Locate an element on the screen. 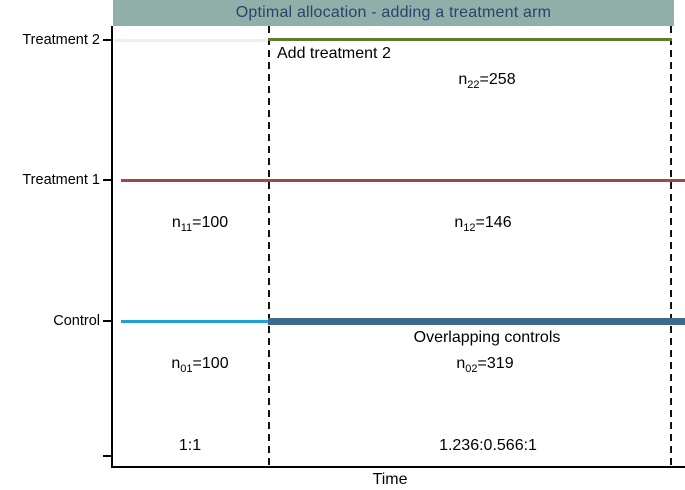 The height and width of the screenshot is (490, 685). n12-label: n12=146 is located at coordinates (483, 224).